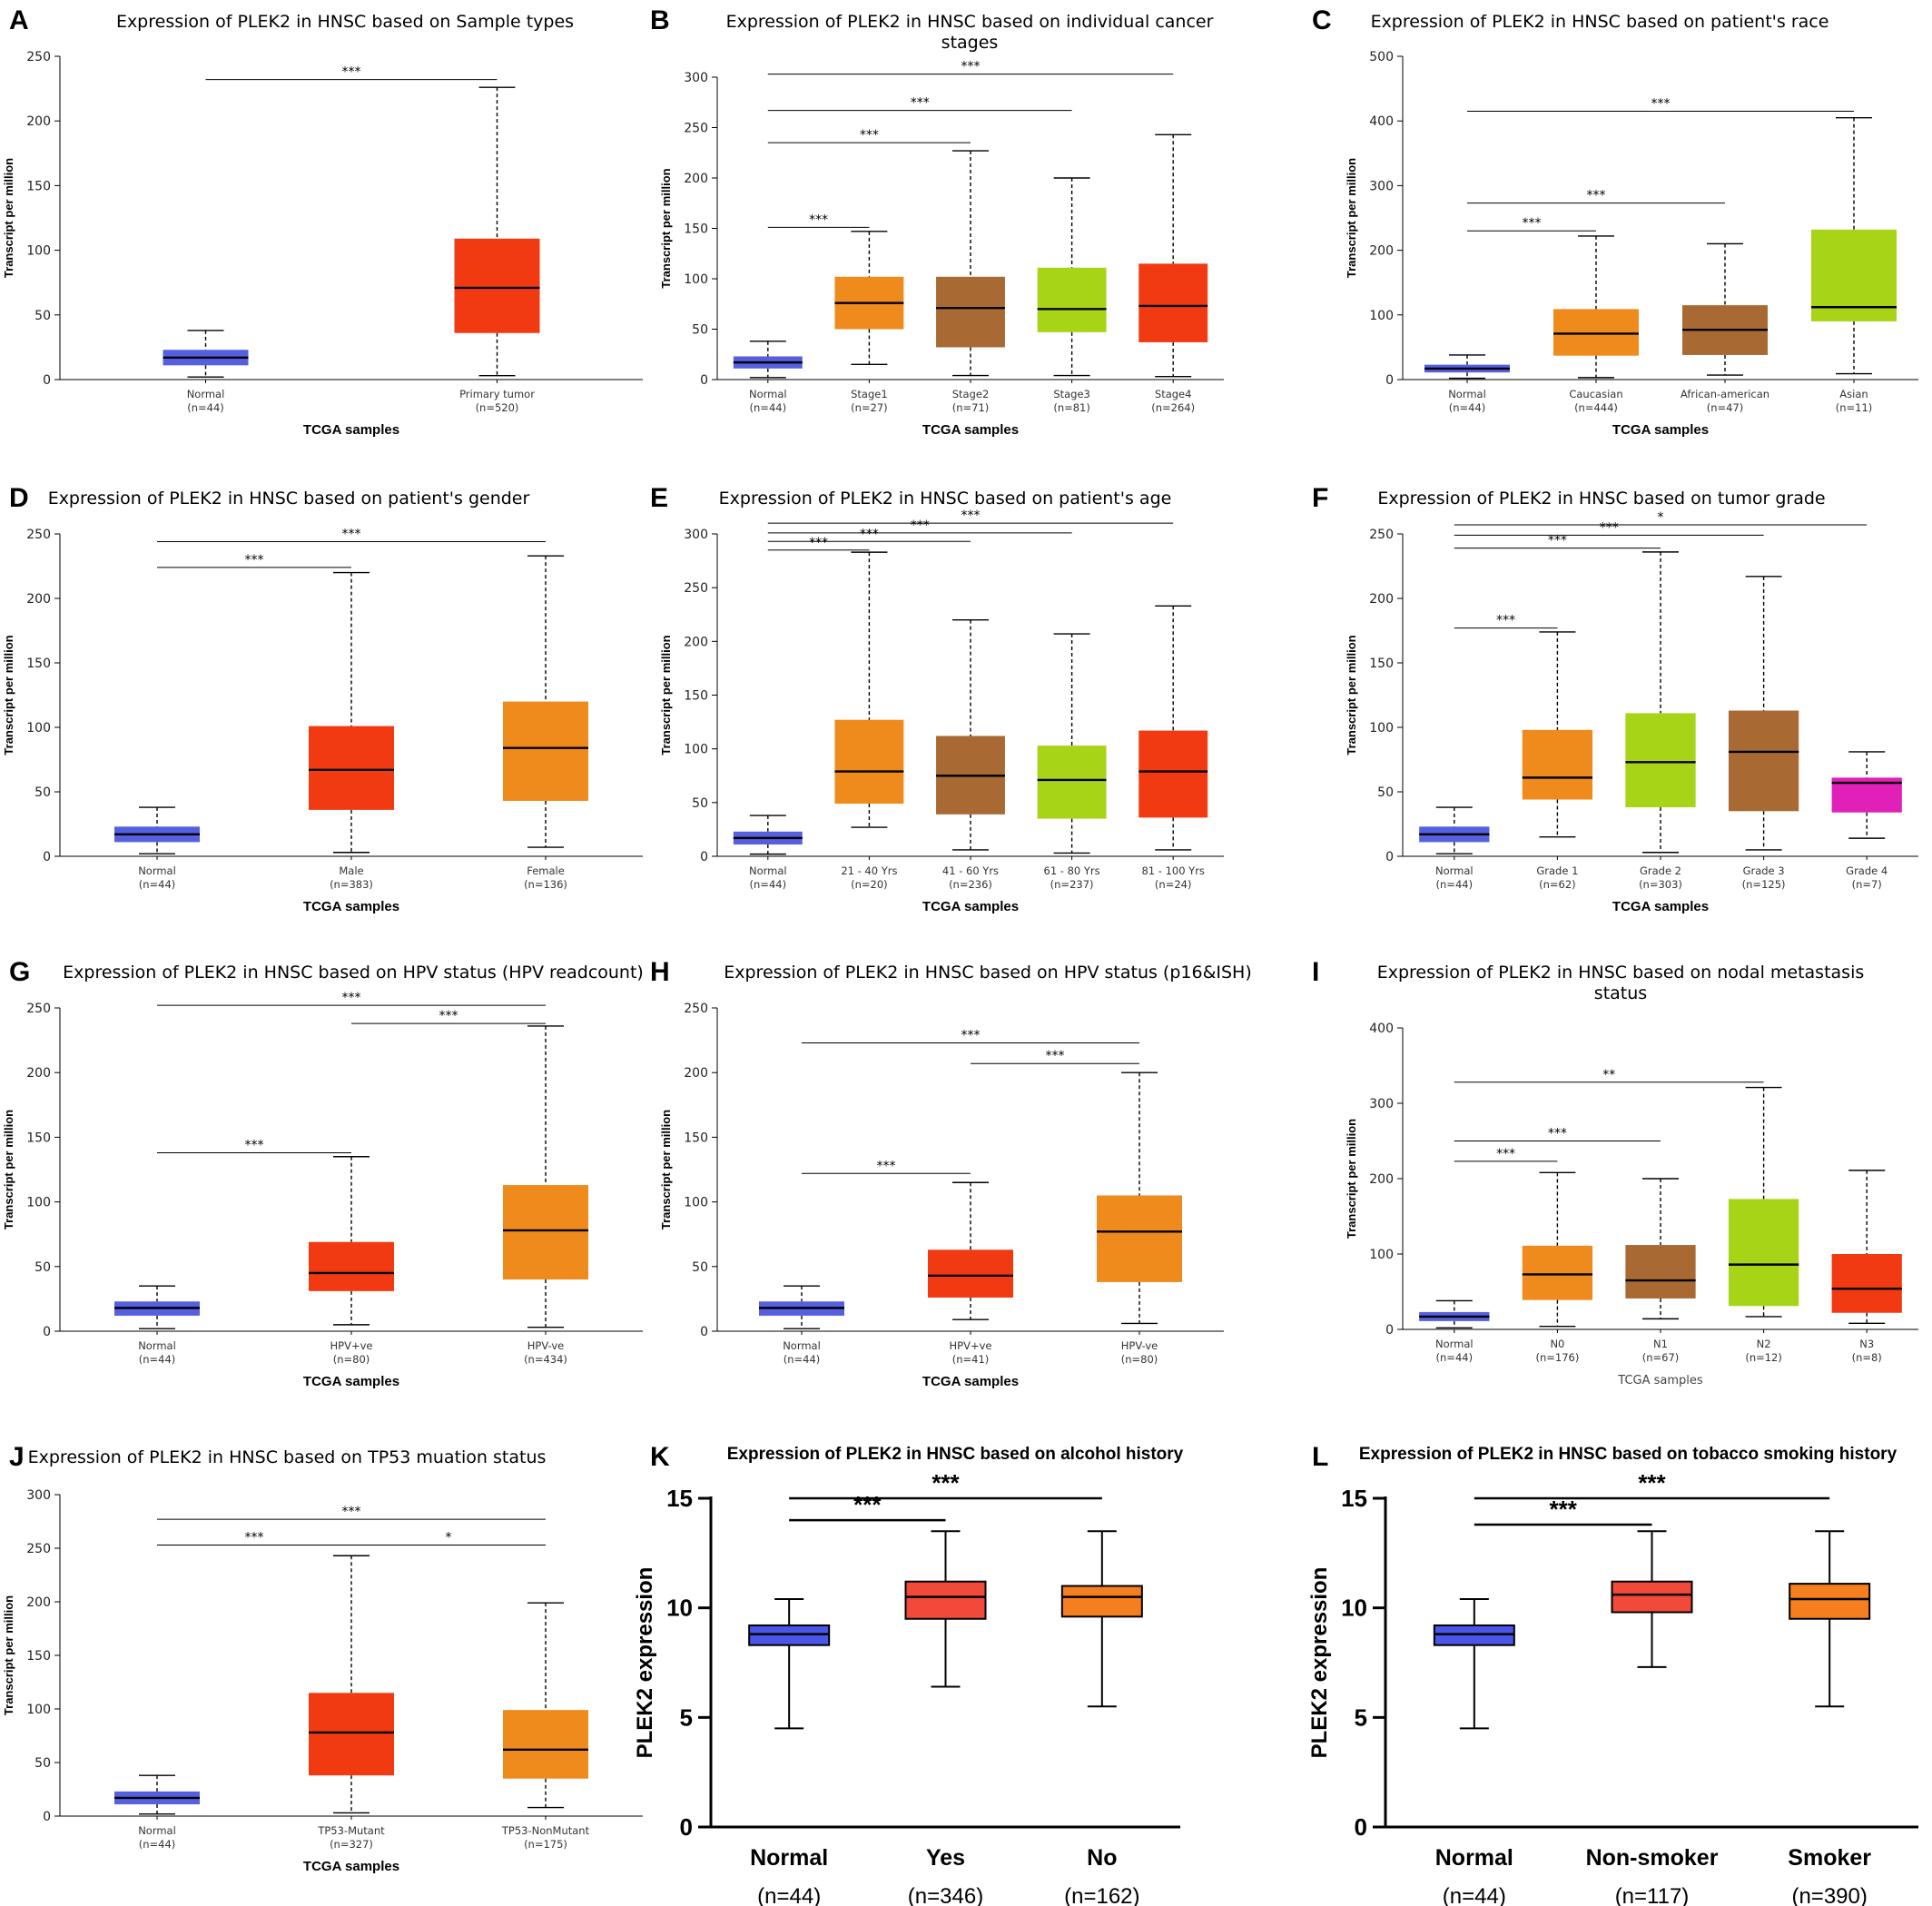  Describe the element at coordinates (1829, 1858) in the screenshot. I see `x-category-label: Smoker` at that location.